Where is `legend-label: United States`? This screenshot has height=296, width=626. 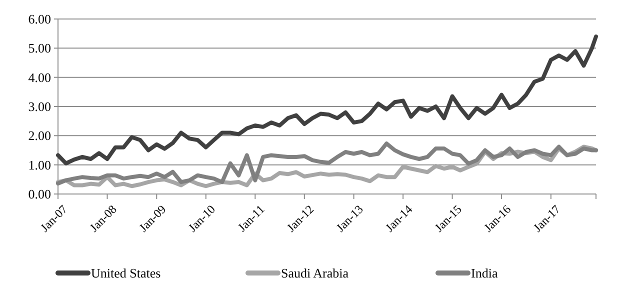 legend-label: United States is located at coordinates (126, 273).